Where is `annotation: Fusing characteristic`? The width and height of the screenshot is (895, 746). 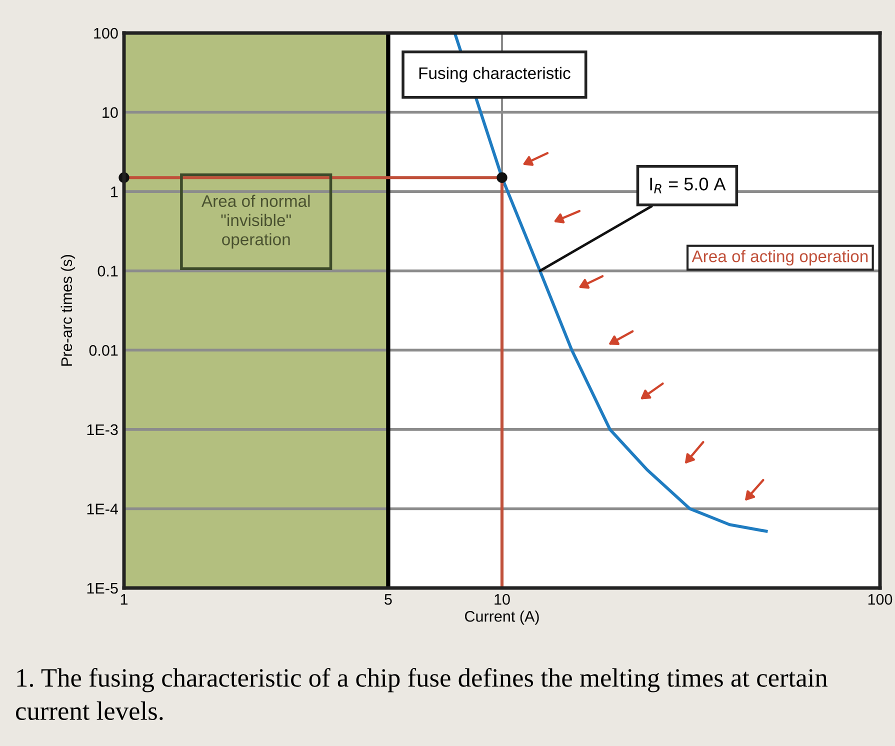
annotation: Fusing characteristic is located at coordinates (494, 74).